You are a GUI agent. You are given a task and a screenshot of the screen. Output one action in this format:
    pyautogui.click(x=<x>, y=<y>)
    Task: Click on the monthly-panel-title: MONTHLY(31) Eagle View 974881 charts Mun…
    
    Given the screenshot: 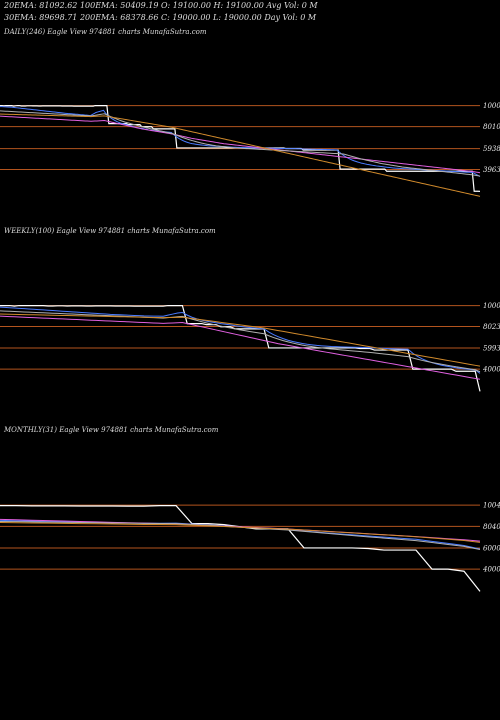 What is the action you would take?
    pyautogui.click(x=111, y=430)
    